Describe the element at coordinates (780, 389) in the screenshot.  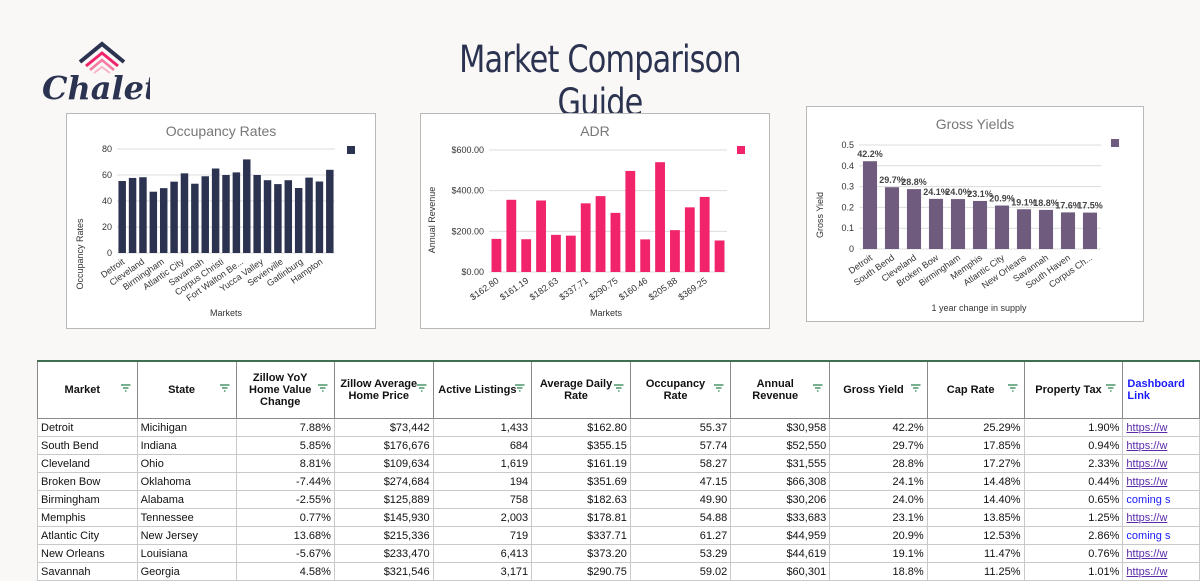
I see `column-header-annual-revenue: Annual Revenue` at that location.